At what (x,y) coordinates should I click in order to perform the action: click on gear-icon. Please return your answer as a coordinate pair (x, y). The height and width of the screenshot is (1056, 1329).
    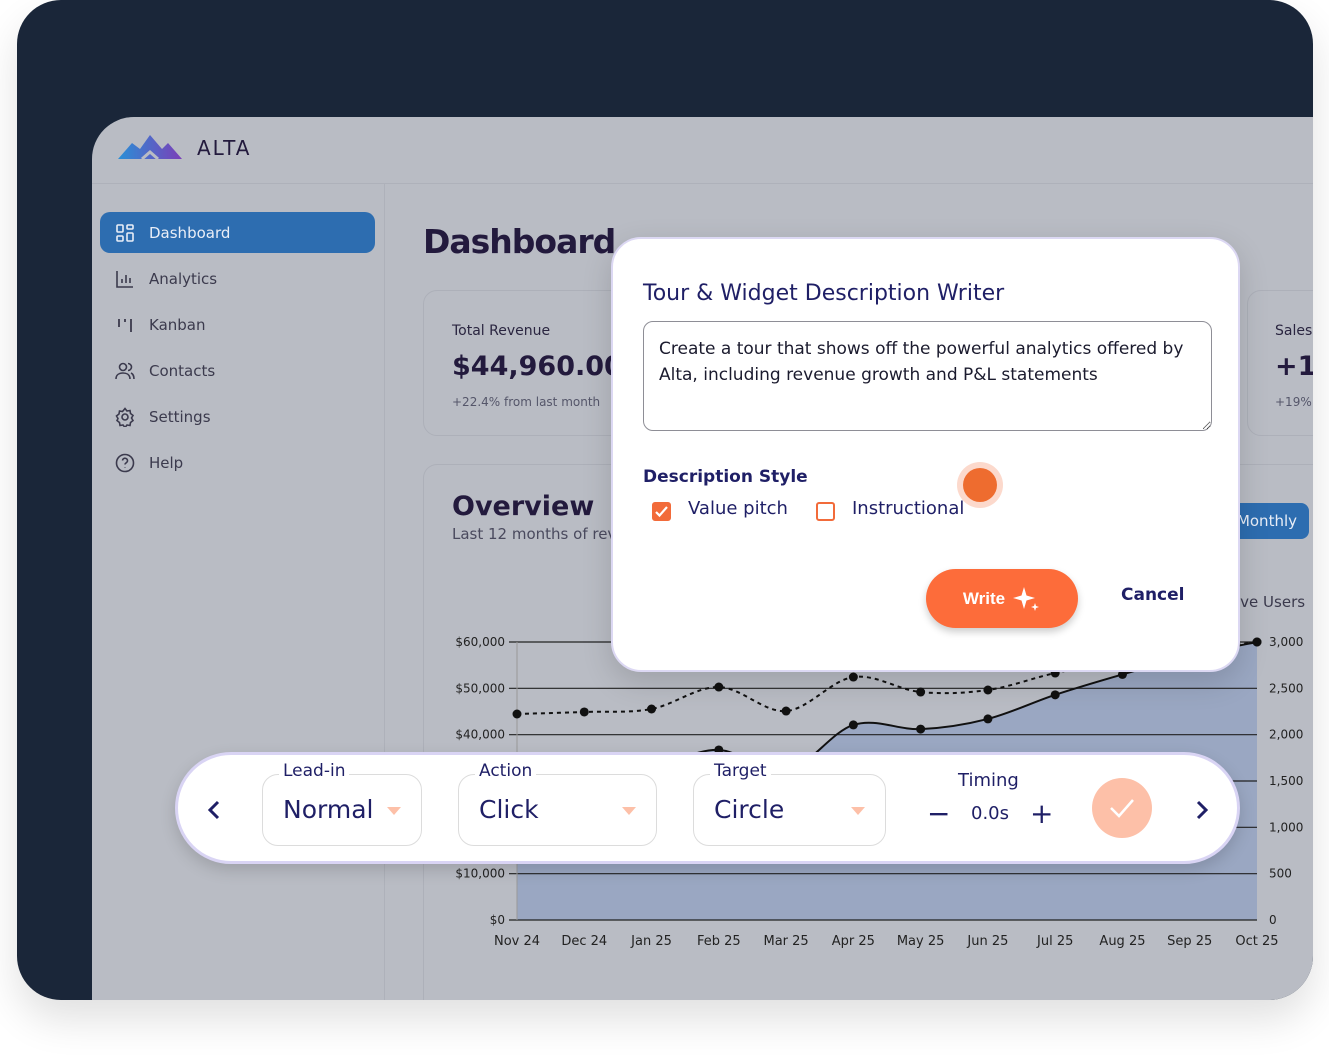
    Looking at the image, I should click on (125, 416).